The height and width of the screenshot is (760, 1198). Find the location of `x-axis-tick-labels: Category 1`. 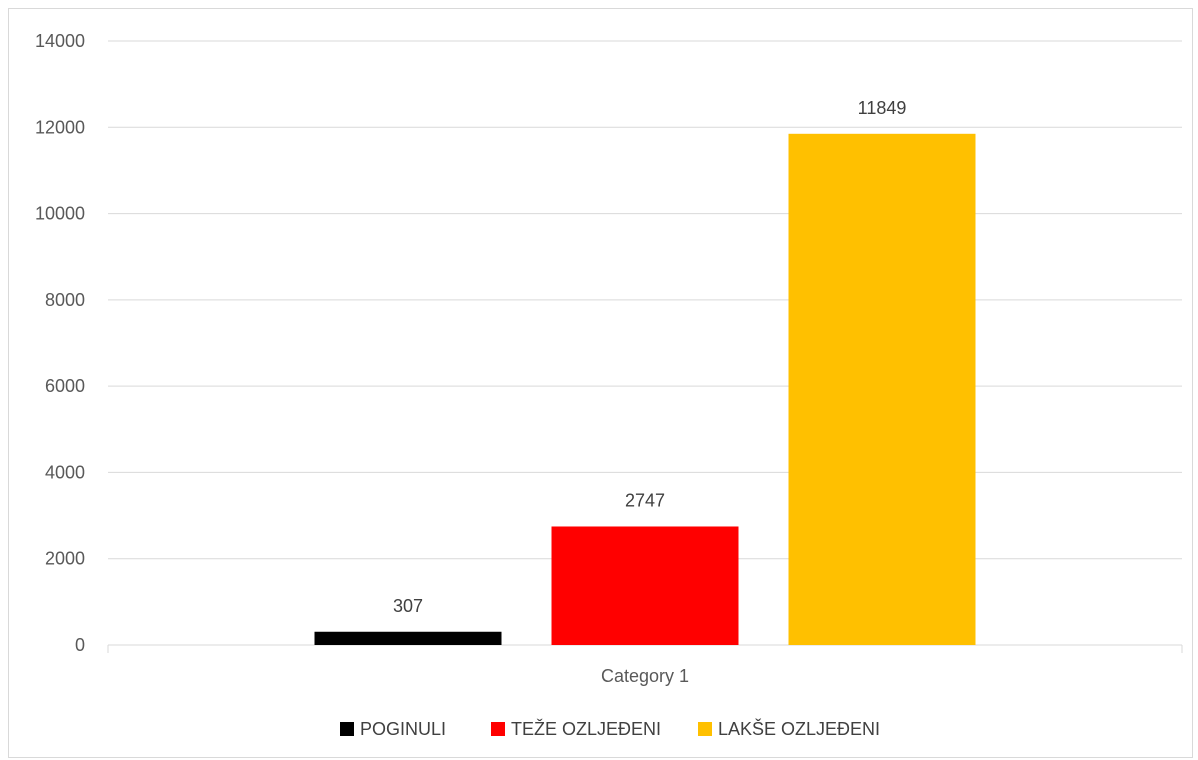

x-axis-tick-labels: Category 1 is located at coordinates (645, 676).